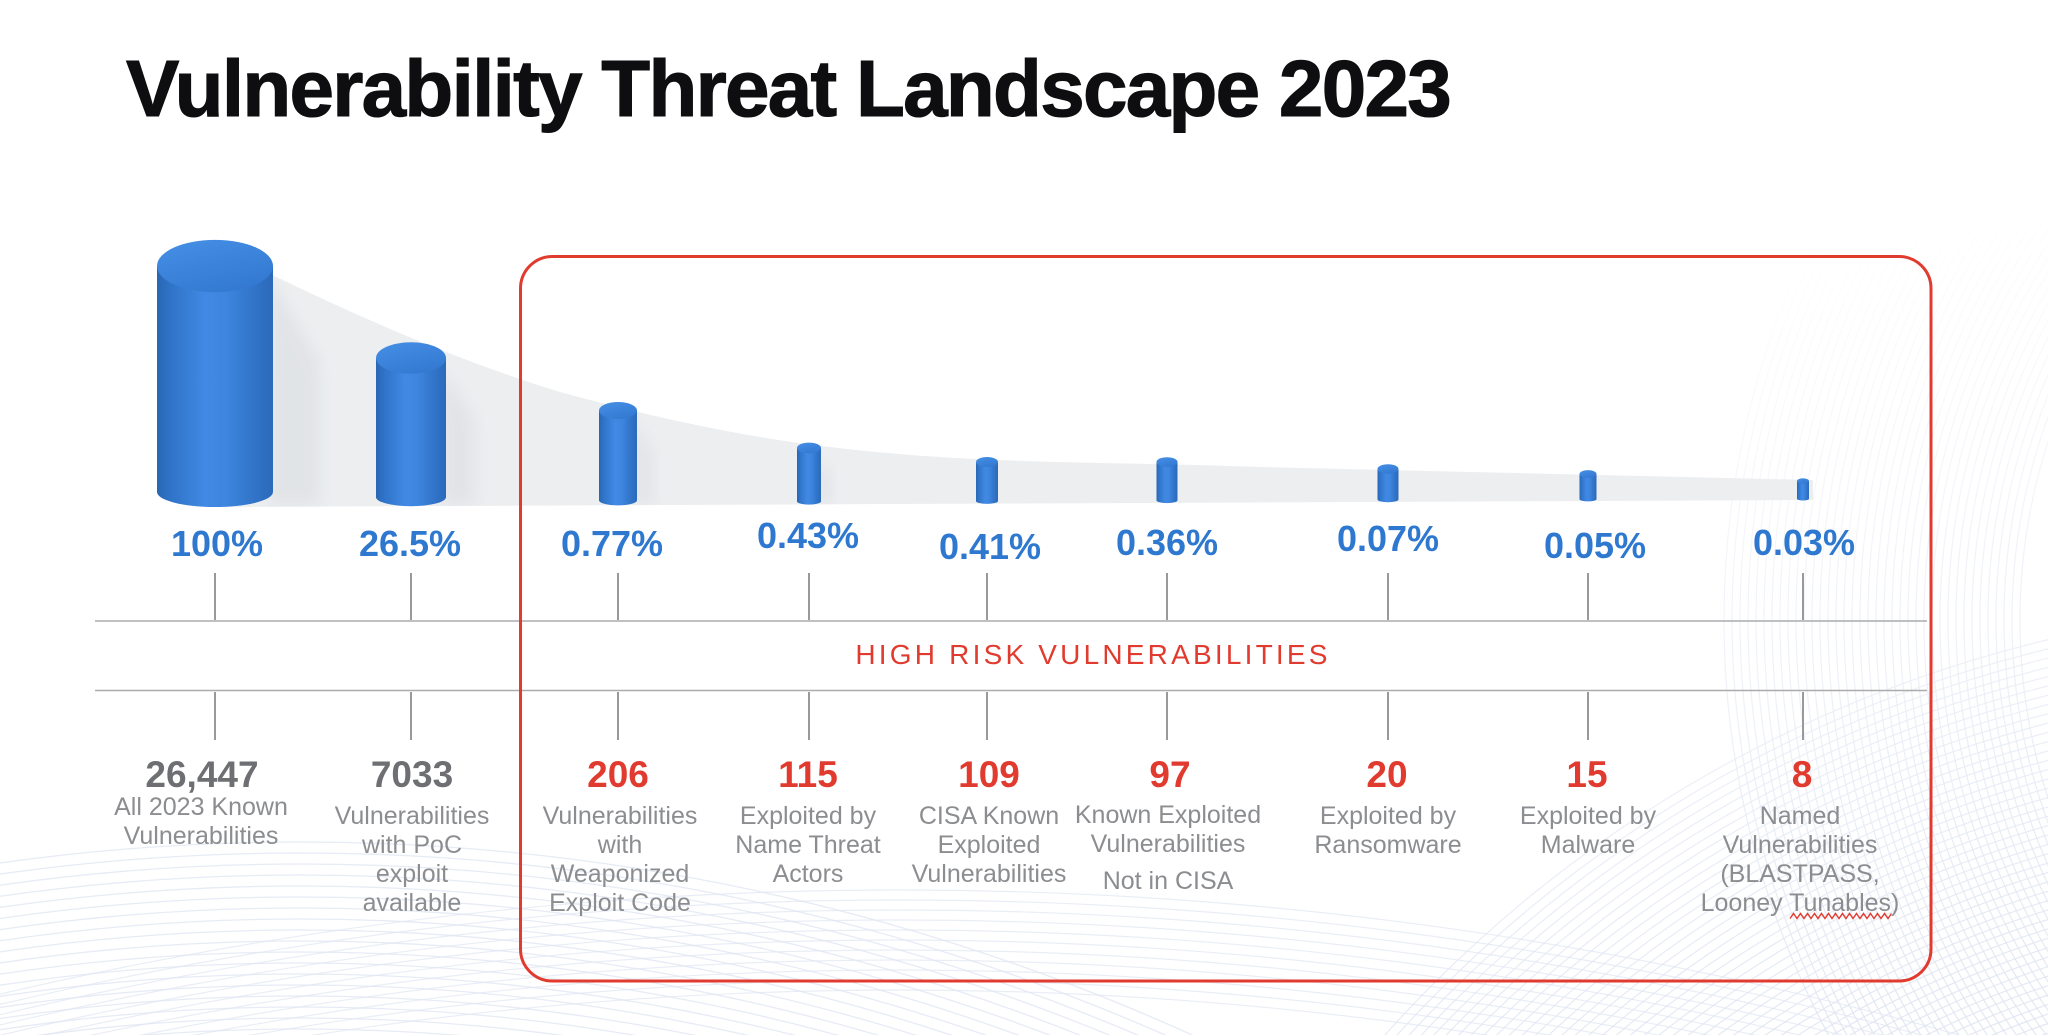  What do you see at coordinates (619, 845) in the screenshot?
I see `desc-line-col3-2: with` at bounding box center [619, 845].